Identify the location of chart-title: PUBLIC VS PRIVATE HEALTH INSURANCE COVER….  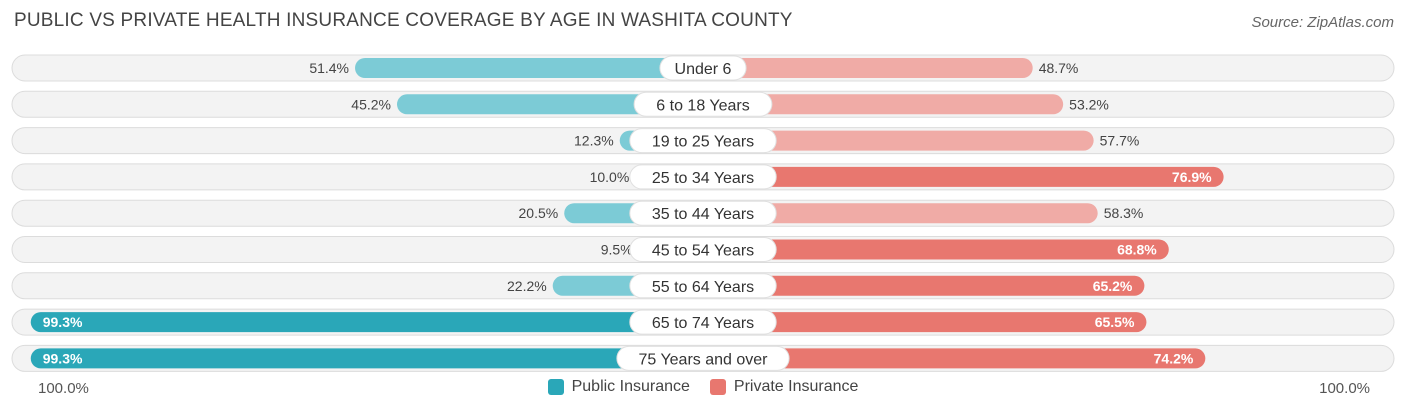
(403, 20).